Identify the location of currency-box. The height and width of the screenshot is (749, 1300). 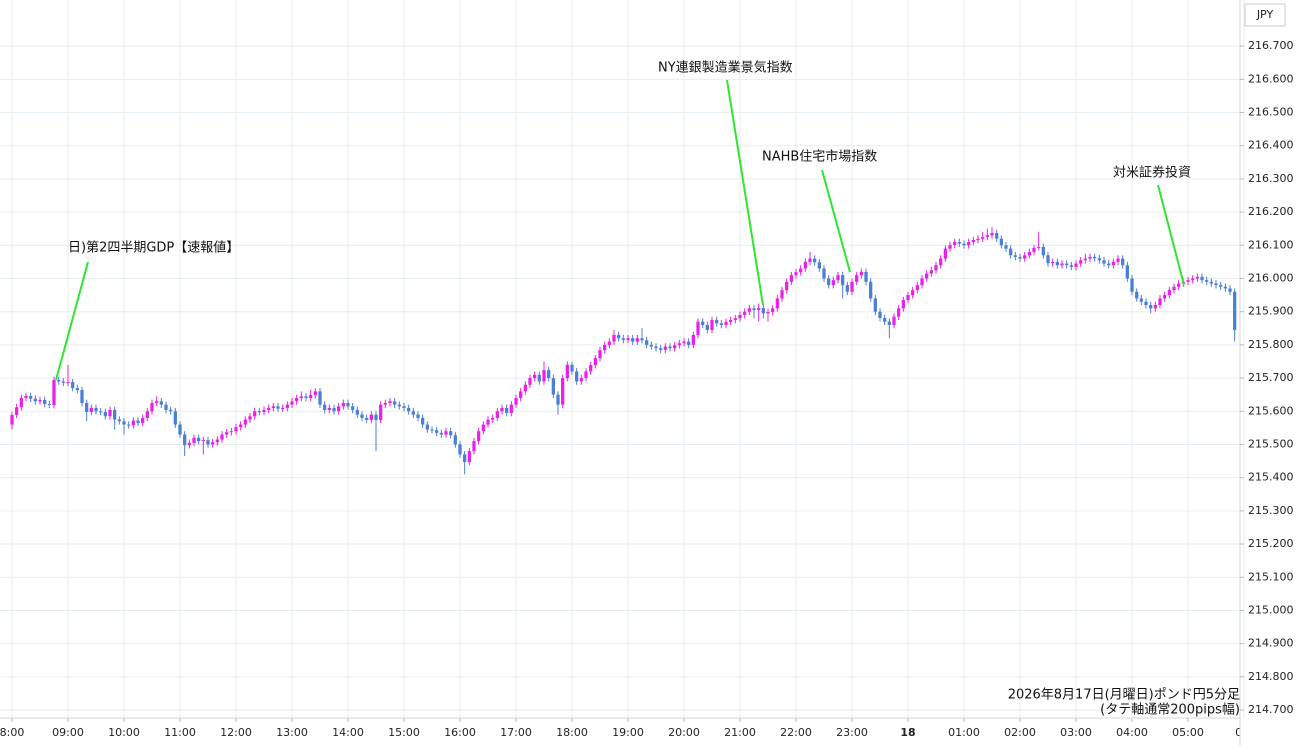
(1265, 15).